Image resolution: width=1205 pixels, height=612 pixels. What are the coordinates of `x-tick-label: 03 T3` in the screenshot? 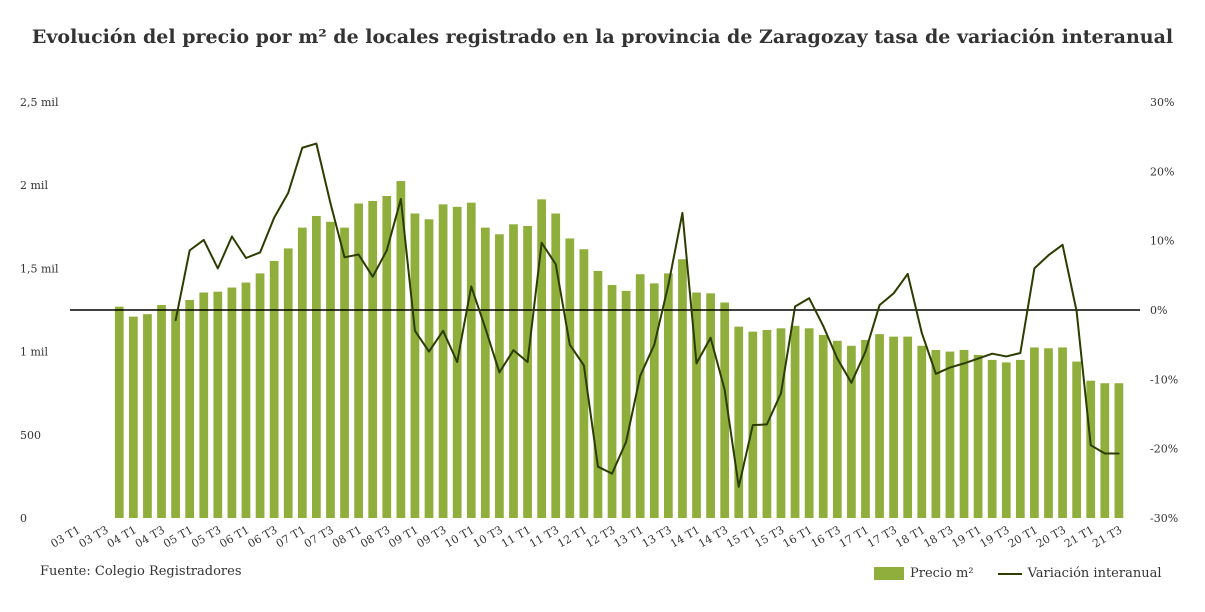 It's located at (94, 536).